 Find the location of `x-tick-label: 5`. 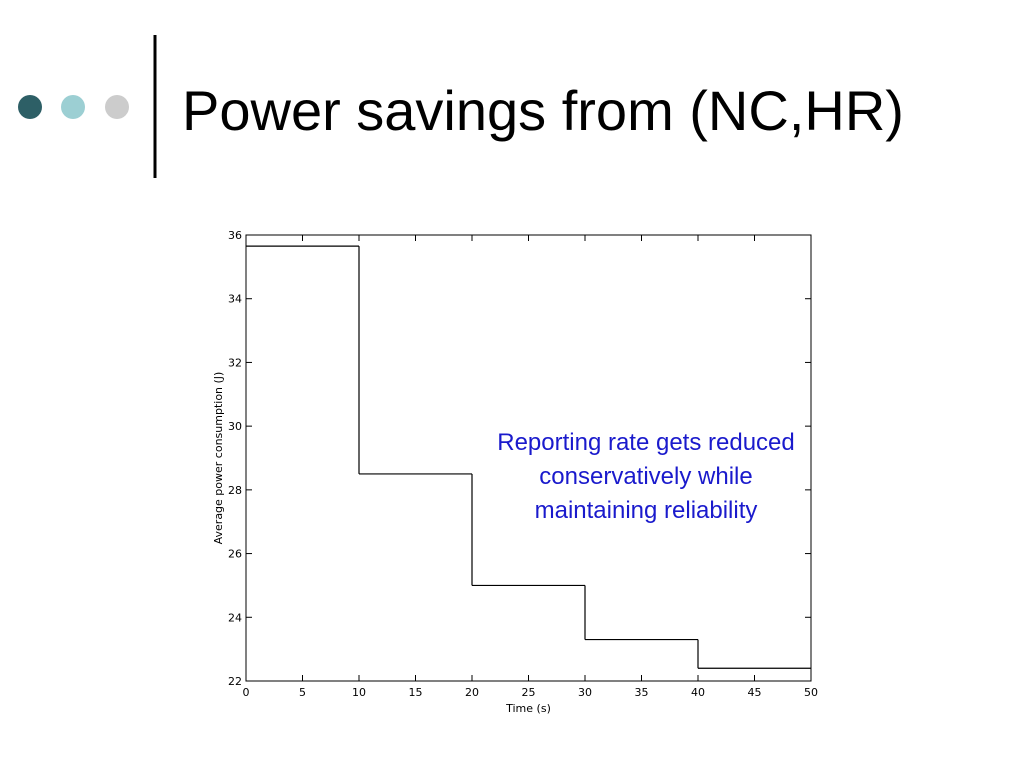

x-tick-label: 5 is located at coordinates (302, 692).